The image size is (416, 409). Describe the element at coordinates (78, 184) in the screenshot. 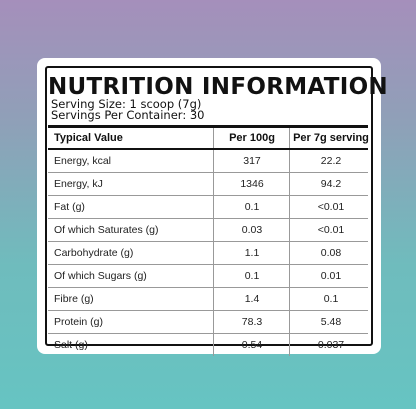

I see `nutrient-name: Energy, kJ` at that location.